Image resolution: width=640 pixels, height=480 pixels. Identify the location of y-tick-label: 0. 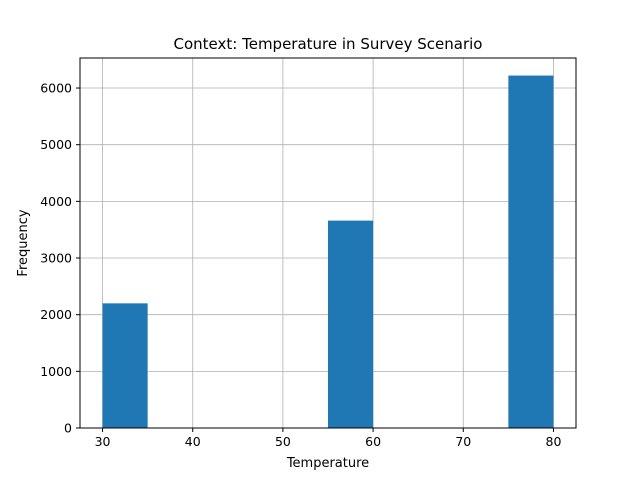
(68, 428).